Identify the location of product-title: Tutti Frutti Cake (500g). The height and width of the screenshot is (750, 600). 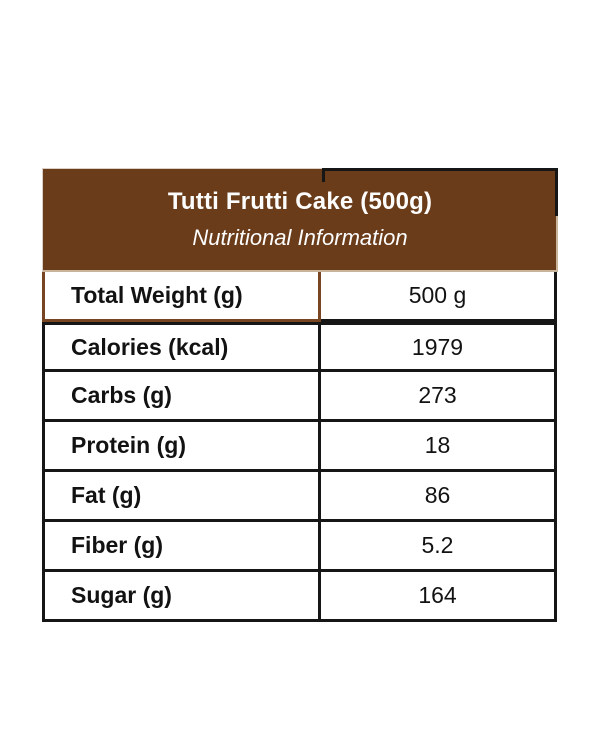
(300, 201).